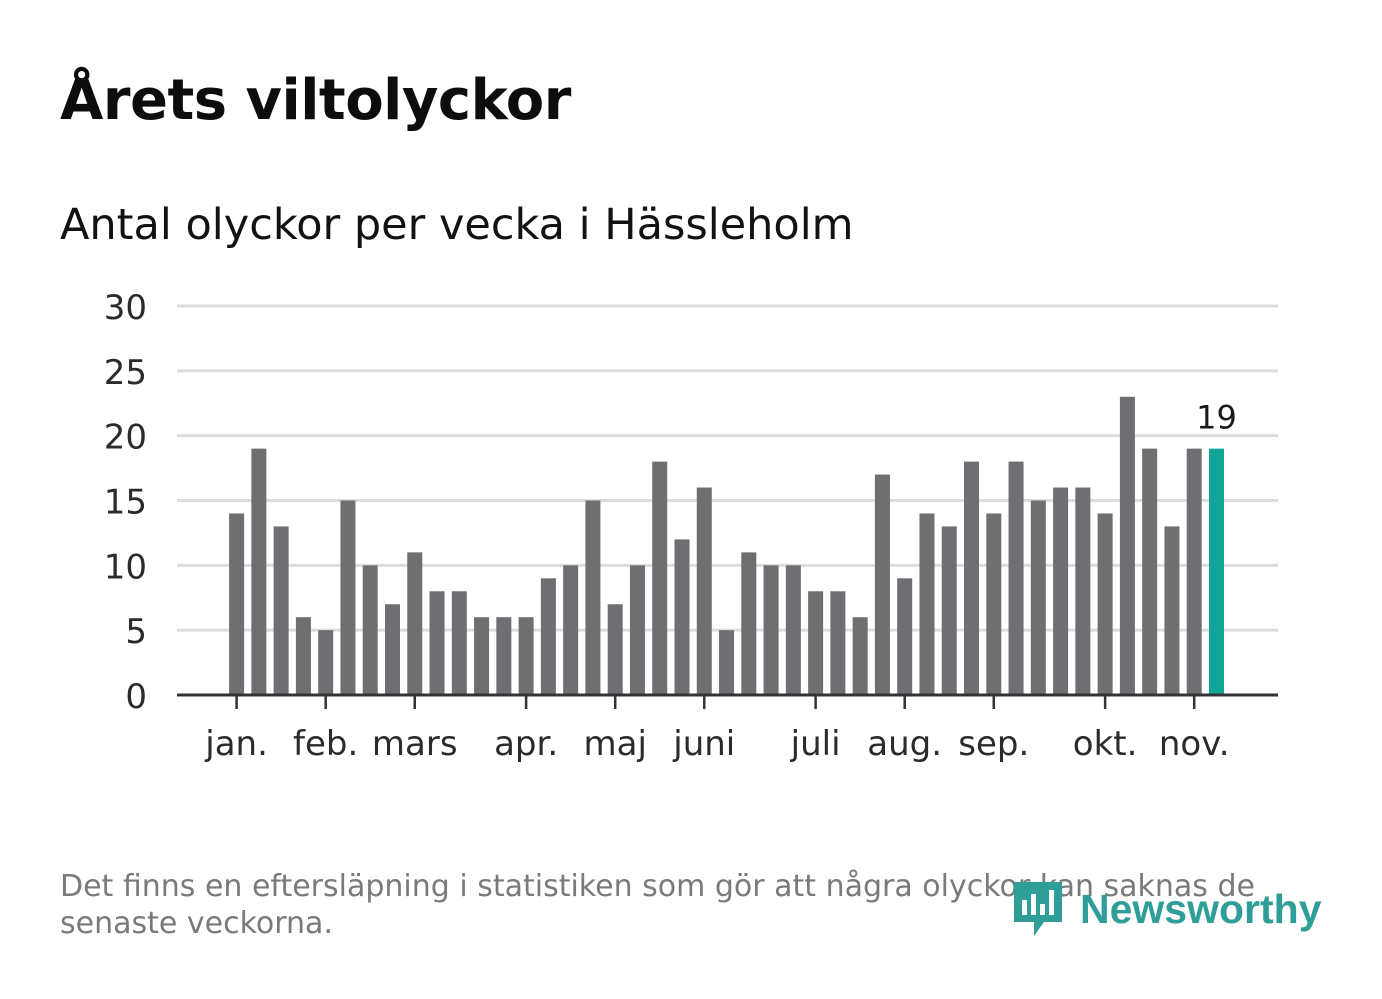 This screenshot has height=999, width=1382. I want to click on y-tick-label: 30, so click(125, 308).